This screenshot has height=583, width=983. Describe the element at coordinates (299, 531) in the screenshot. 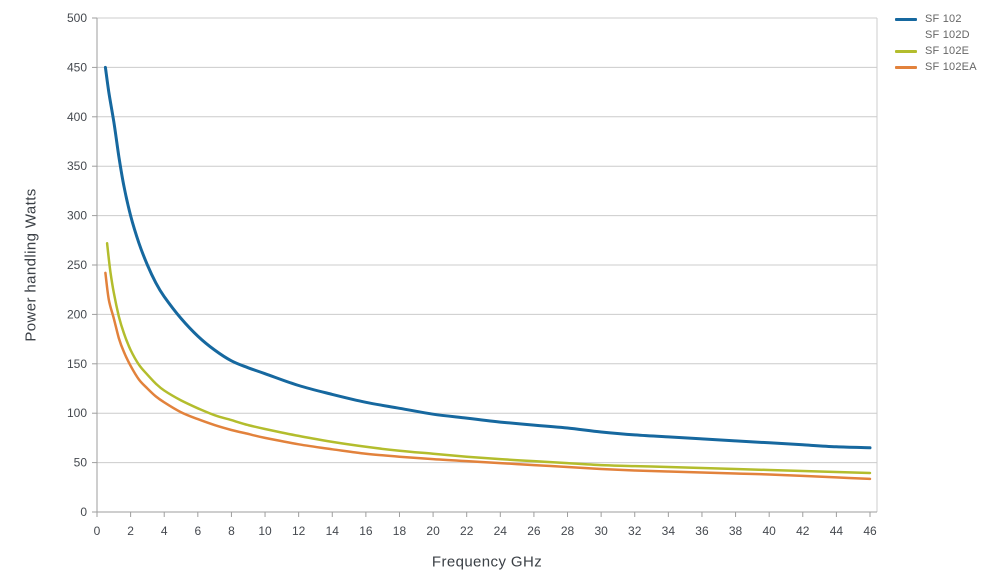

I see `x-tick-label: 12` at that location.